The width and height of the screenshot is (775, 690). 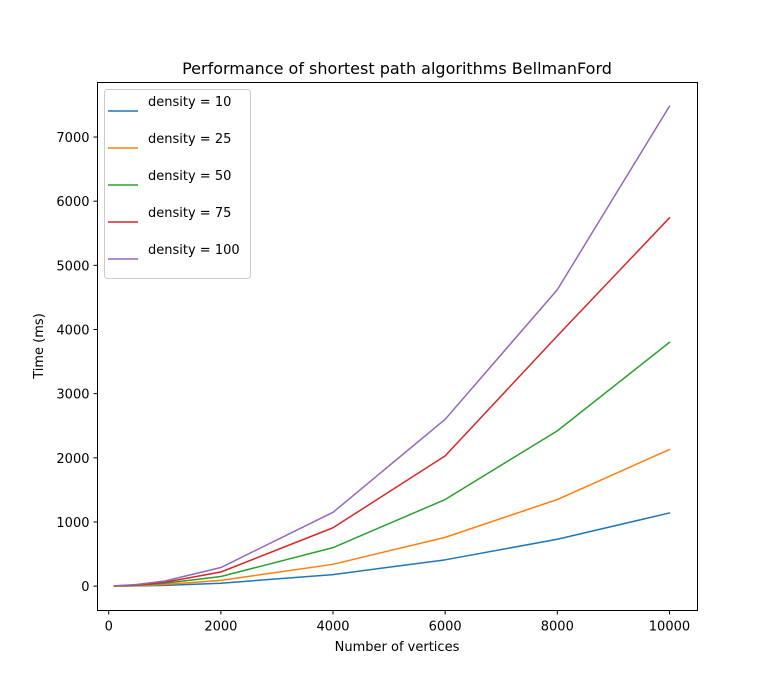 I want to click on x-tick-label: 10000, so click(x=669, y=627).